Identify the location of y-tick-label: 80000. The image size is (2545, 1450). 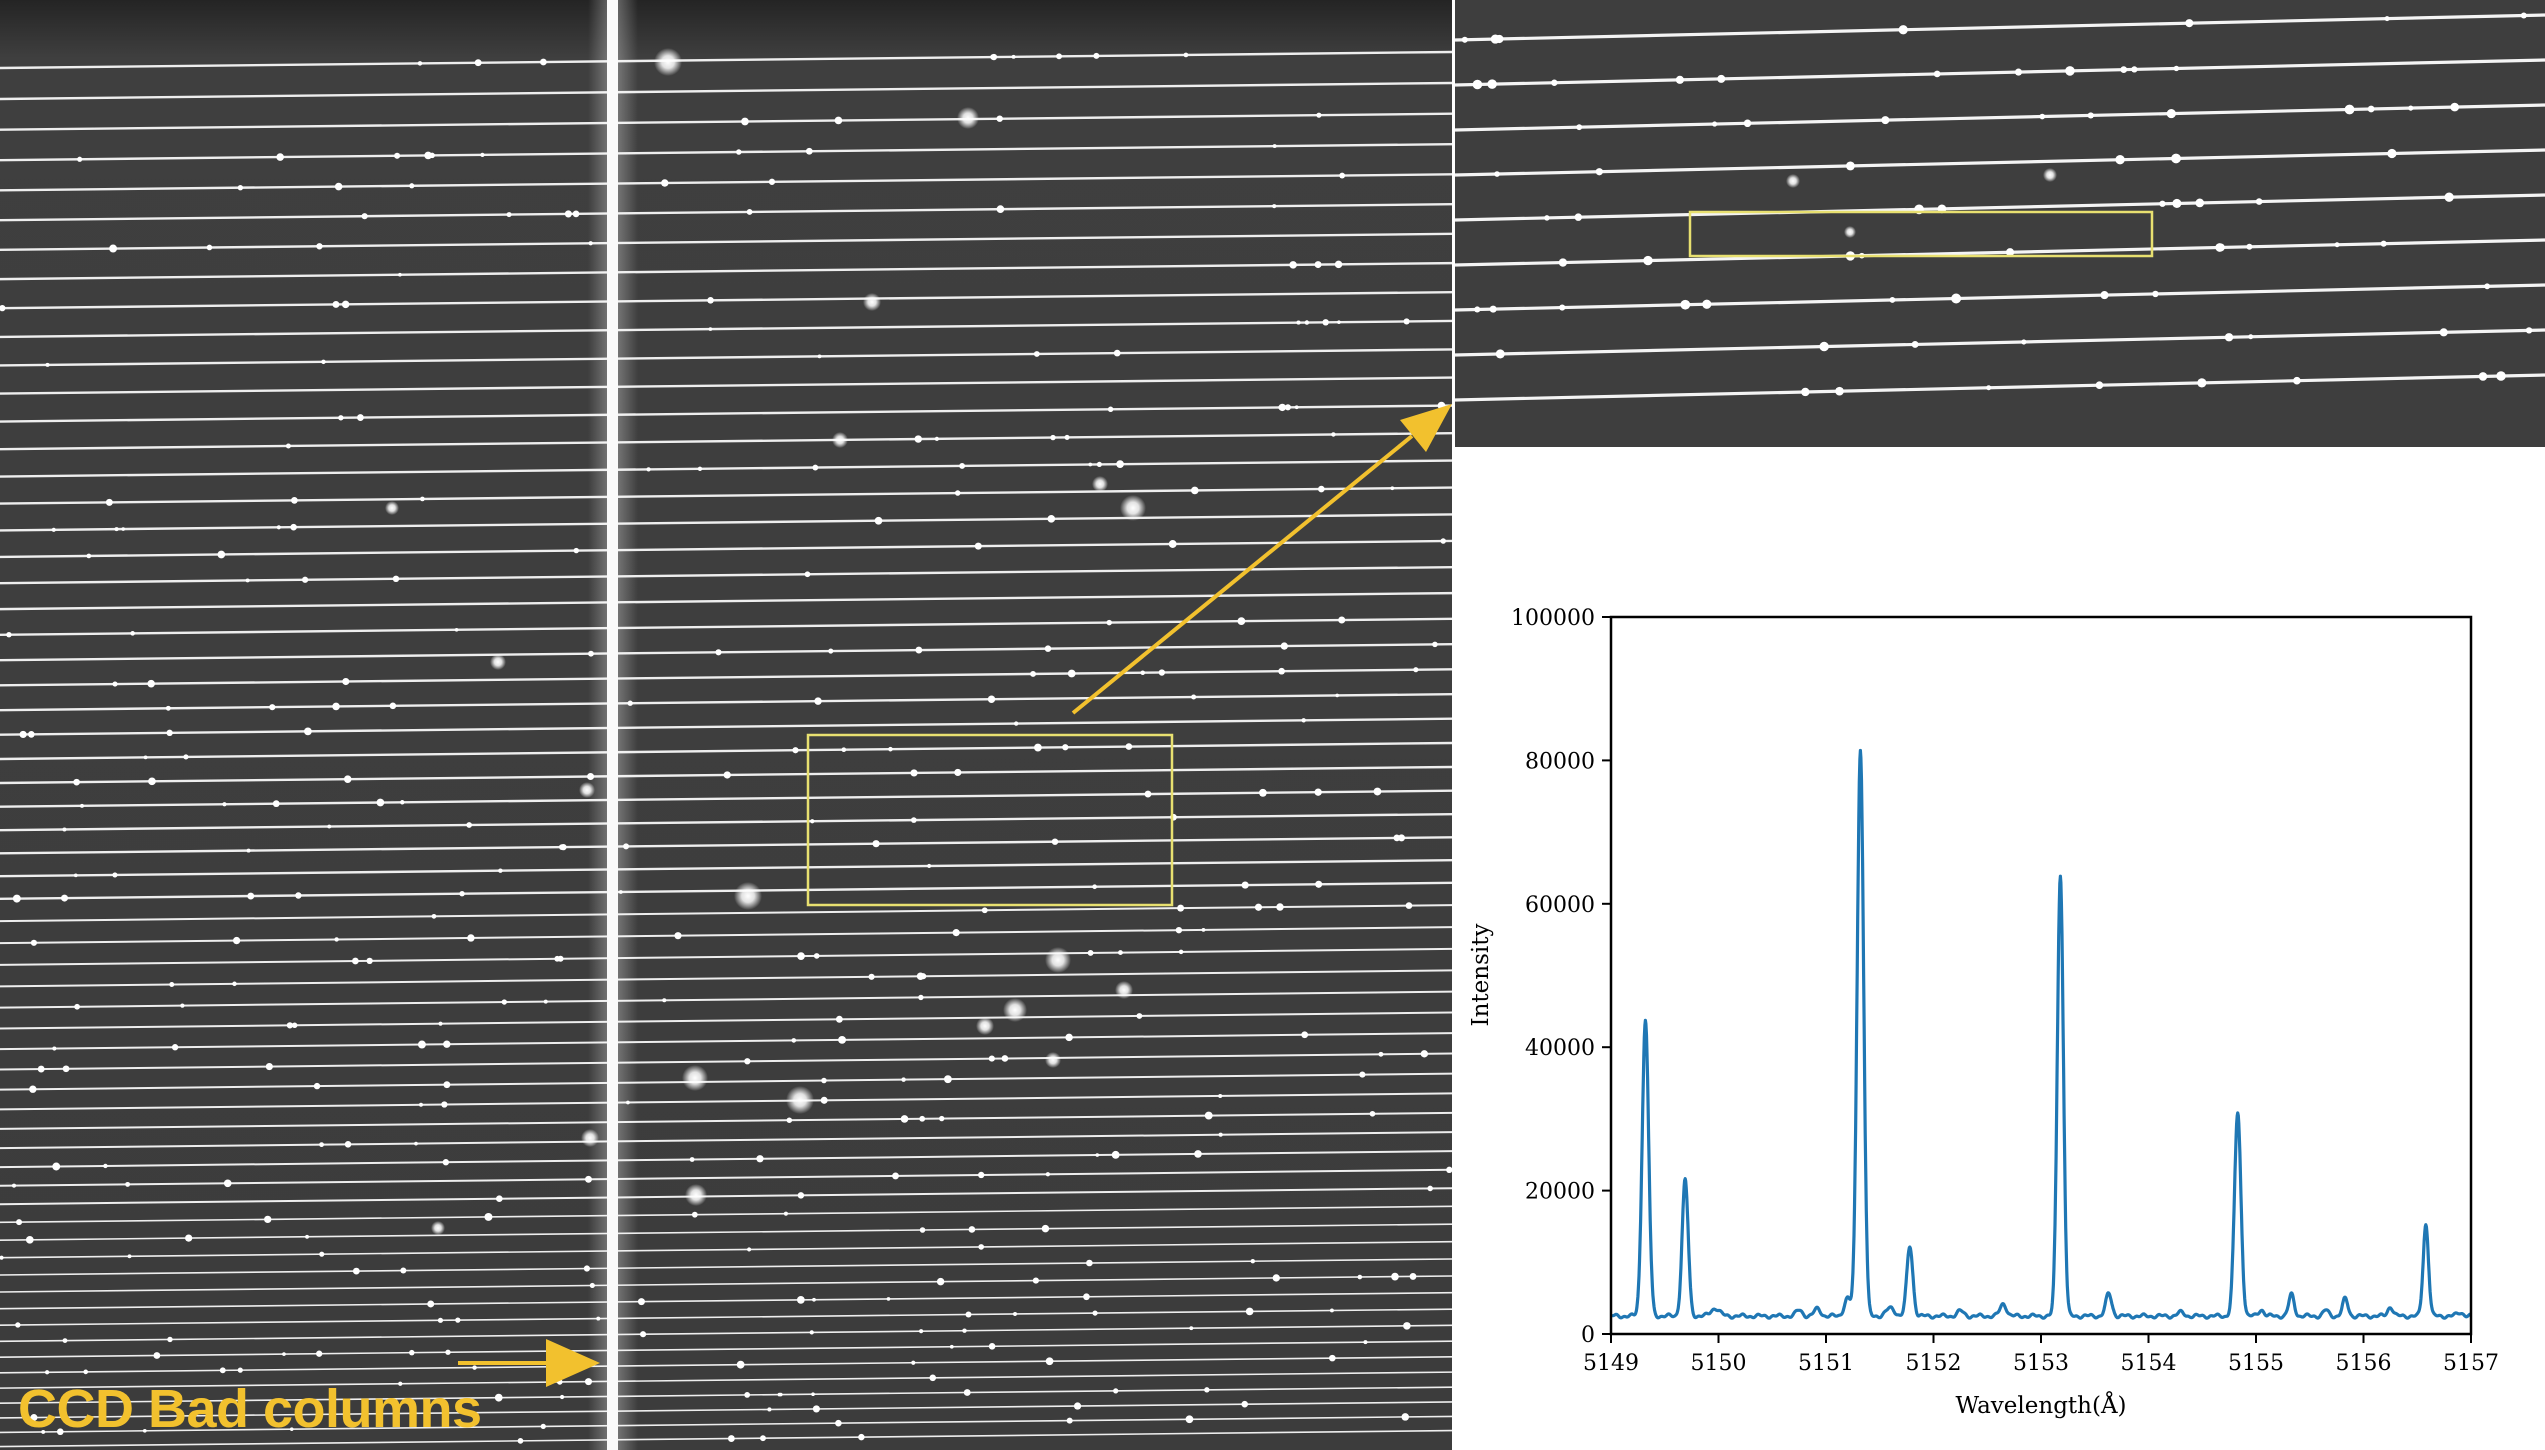
(1560, 761).